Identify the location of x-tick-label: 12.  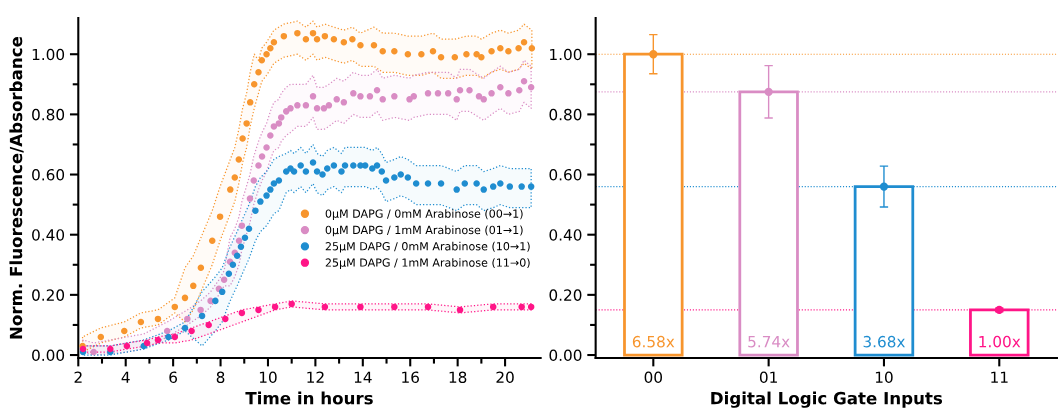
(315, 377).